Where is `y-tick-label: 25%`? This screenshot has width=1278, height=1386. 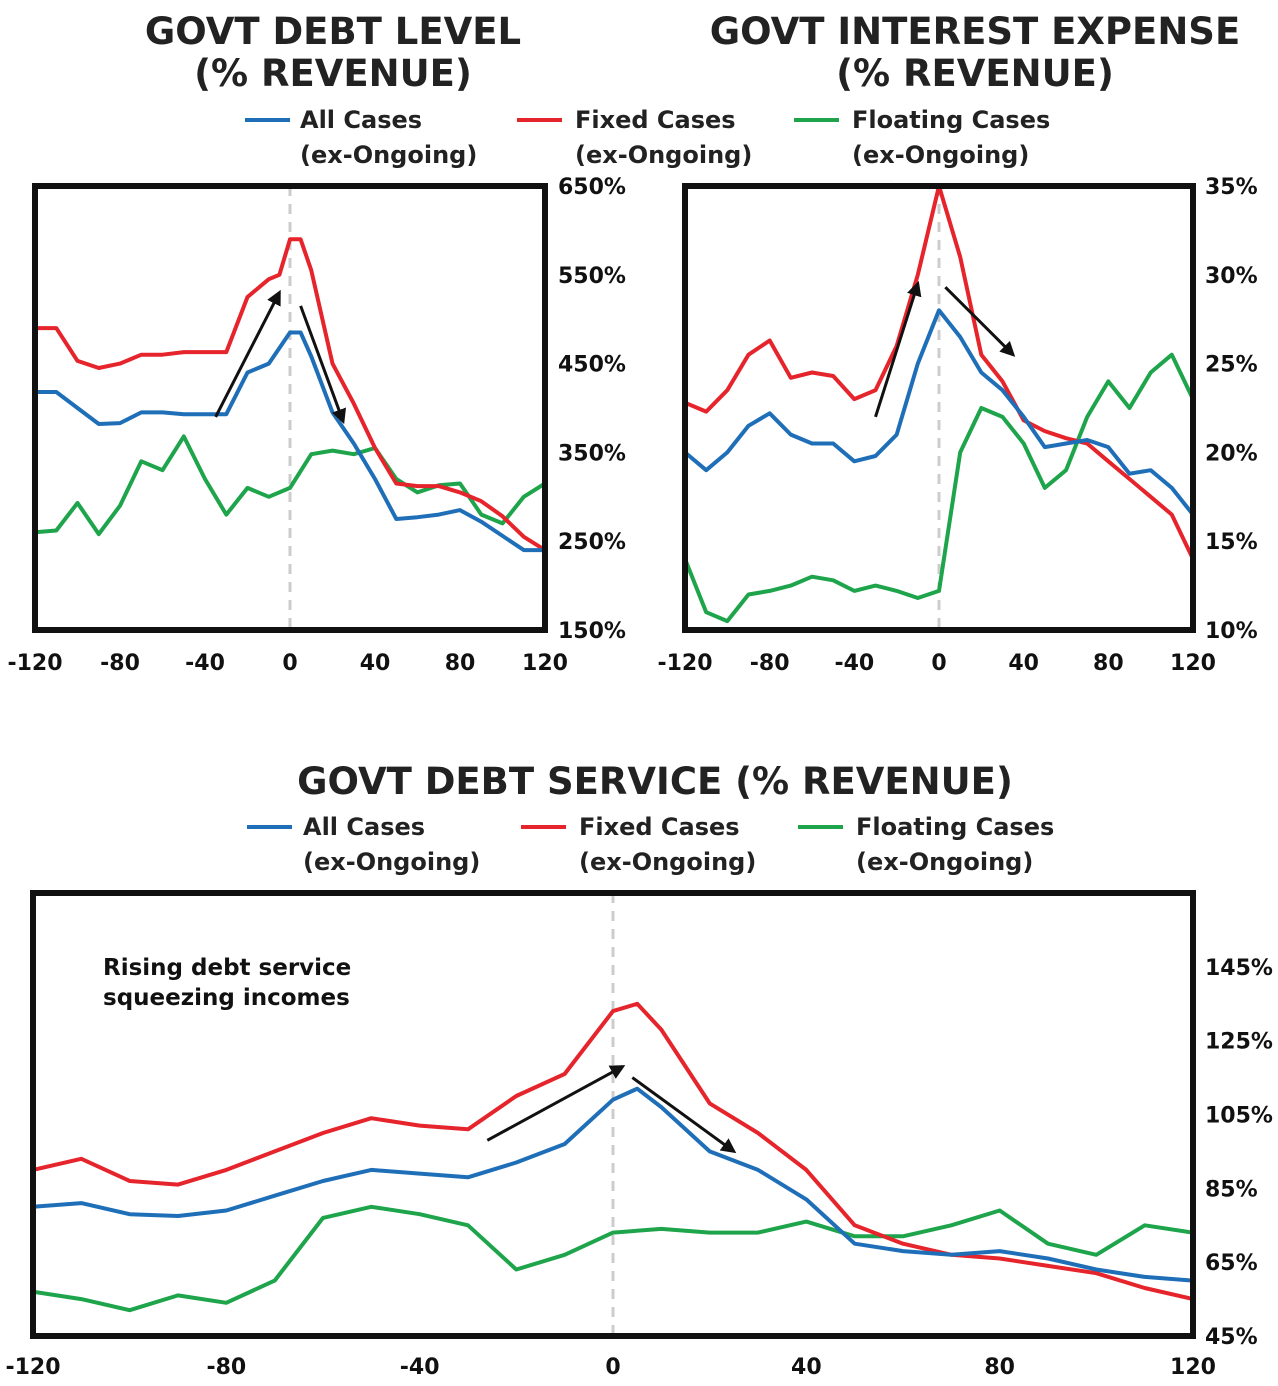
y-tick-label: 25% is located at coordinates (1231, 365).